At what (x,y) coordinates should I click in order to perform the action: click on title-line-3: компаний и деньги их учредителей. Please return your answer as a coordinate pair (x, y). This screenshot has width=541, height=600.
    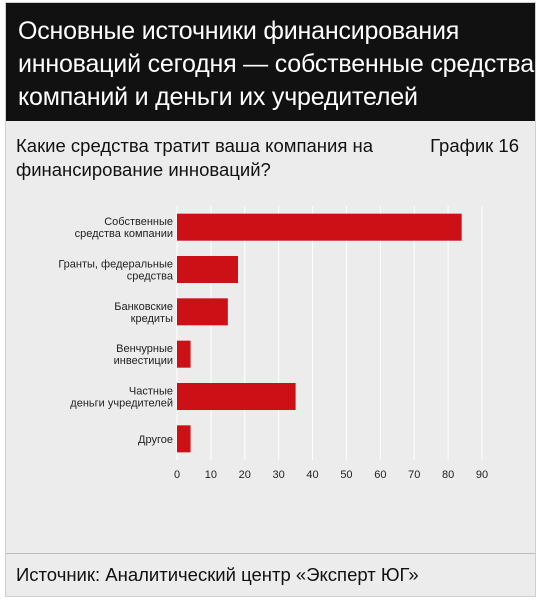
    Looking at the image, I should click on (218, 97).